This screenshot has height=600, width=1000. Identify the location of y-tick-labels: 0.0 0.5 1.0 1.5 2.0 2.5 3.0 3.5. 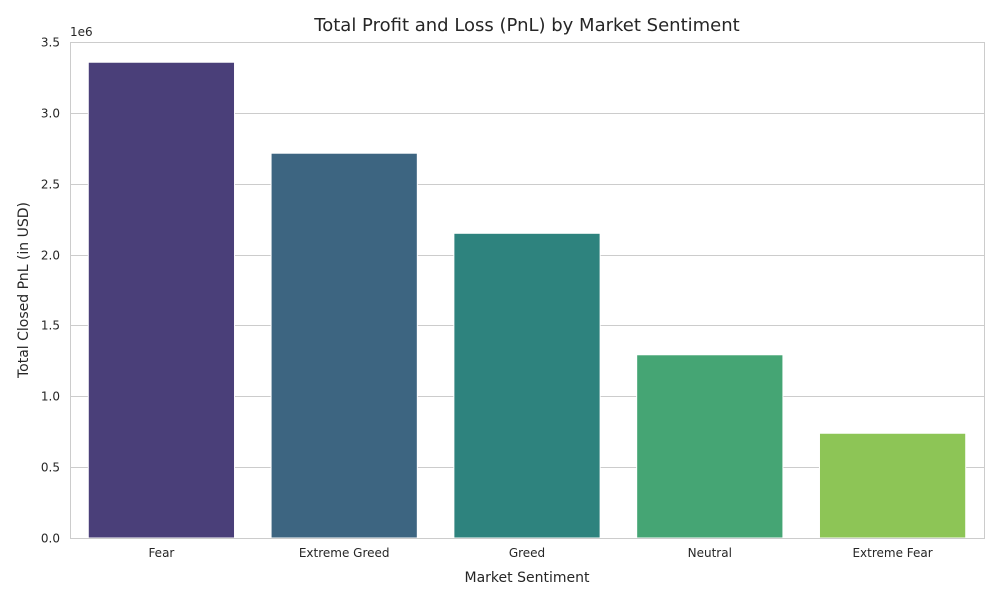
(50, 291).